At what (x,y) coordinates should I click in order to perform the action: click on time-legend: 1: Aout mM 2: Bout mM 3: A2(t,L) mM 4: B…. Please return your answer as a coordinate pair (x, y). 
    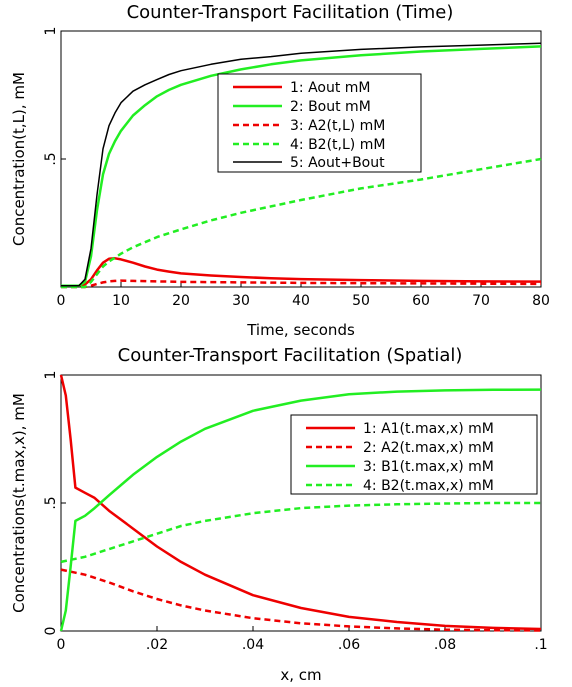
    Looking at the image, I should click on (319, 123).